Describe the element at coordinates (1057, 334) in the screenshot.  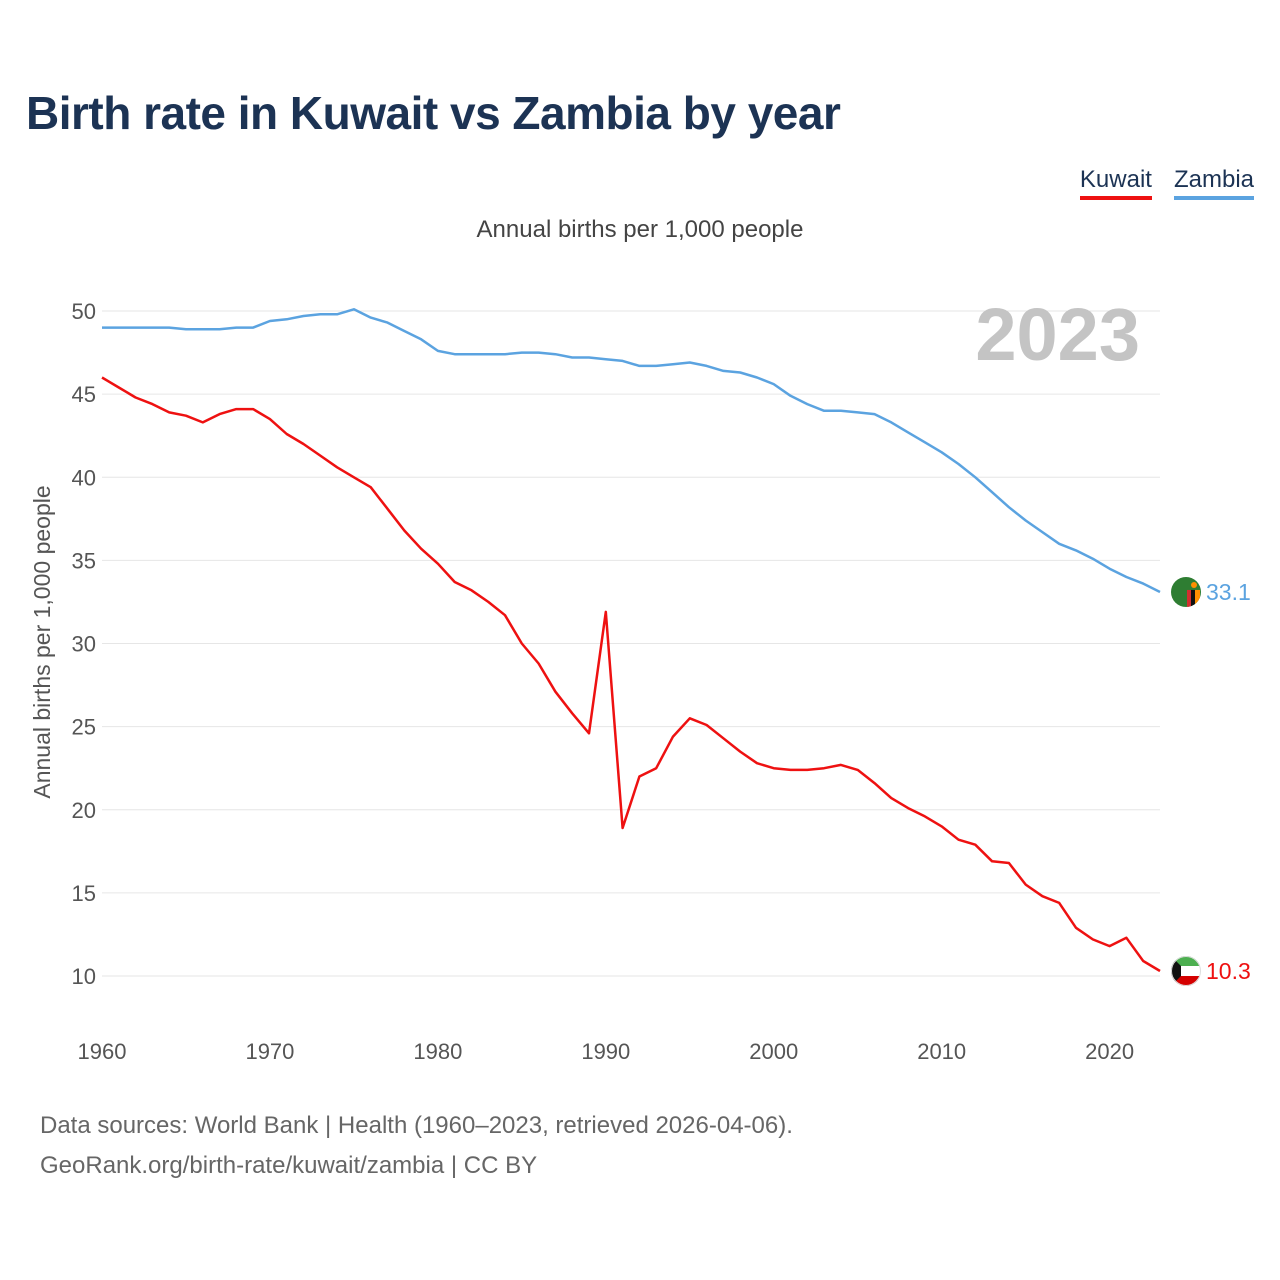
I see `year-watermark: 2023` at that location.